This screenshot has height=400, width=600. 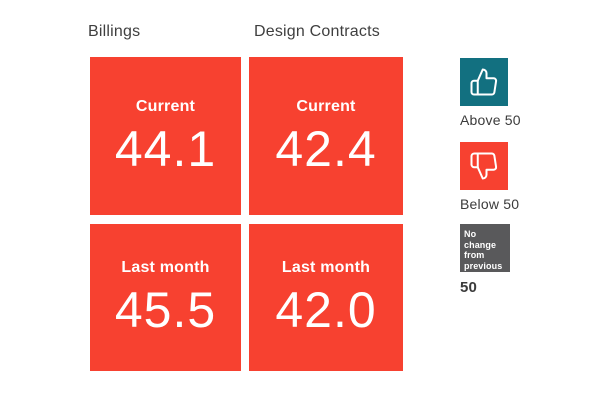 I want to click on thumbs-up-icon, so click(x=484, y=82).